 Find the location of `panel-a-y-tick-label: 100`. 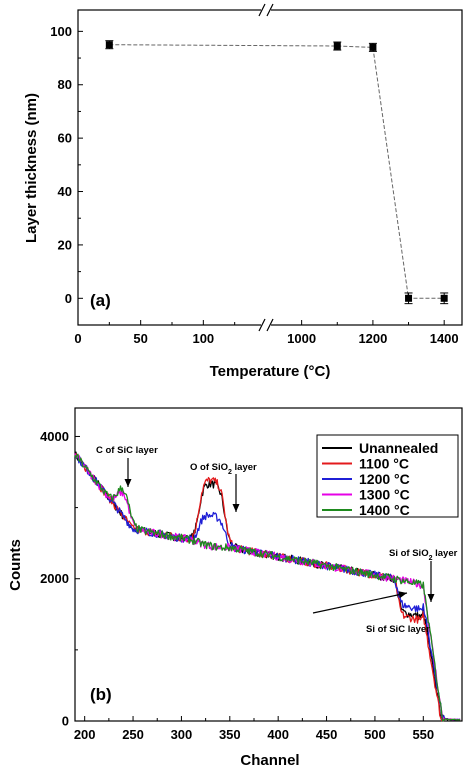

panel-a-y-tick-label: 100 is located at coordinates (61, 31).